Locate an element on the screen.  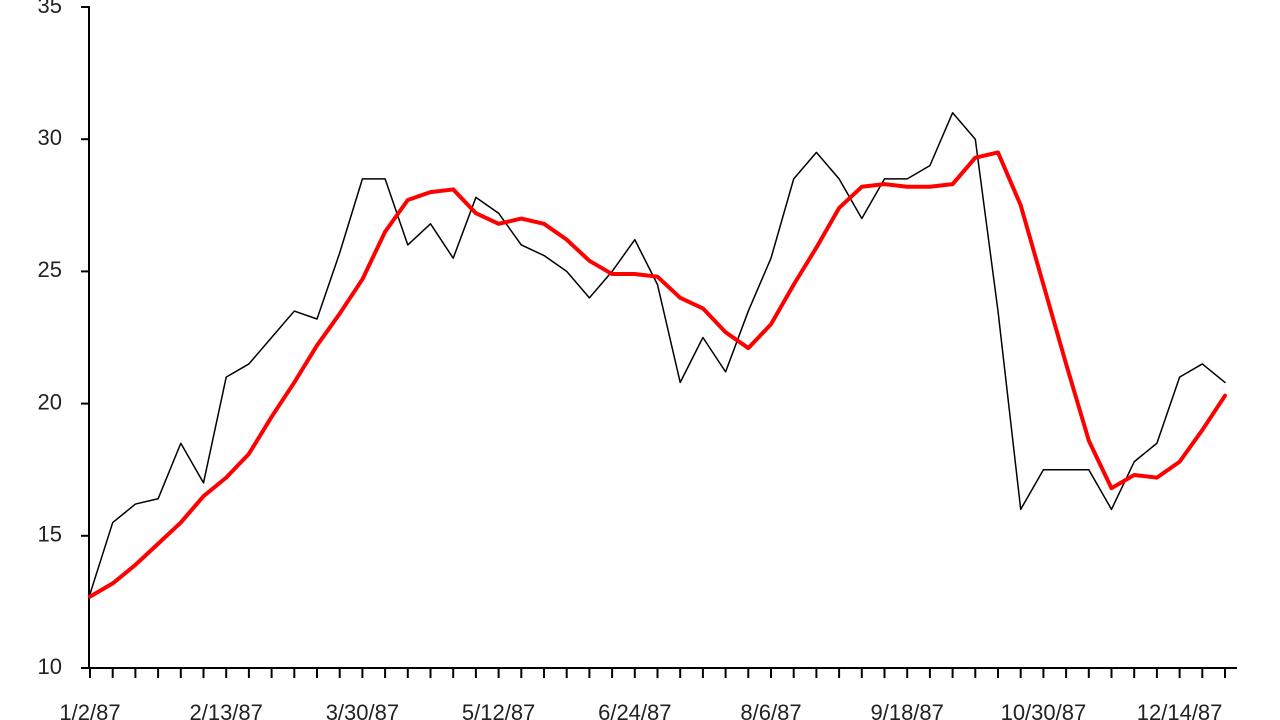
x-tick-label: 5/12/87 is located at coordinates (498, 710).